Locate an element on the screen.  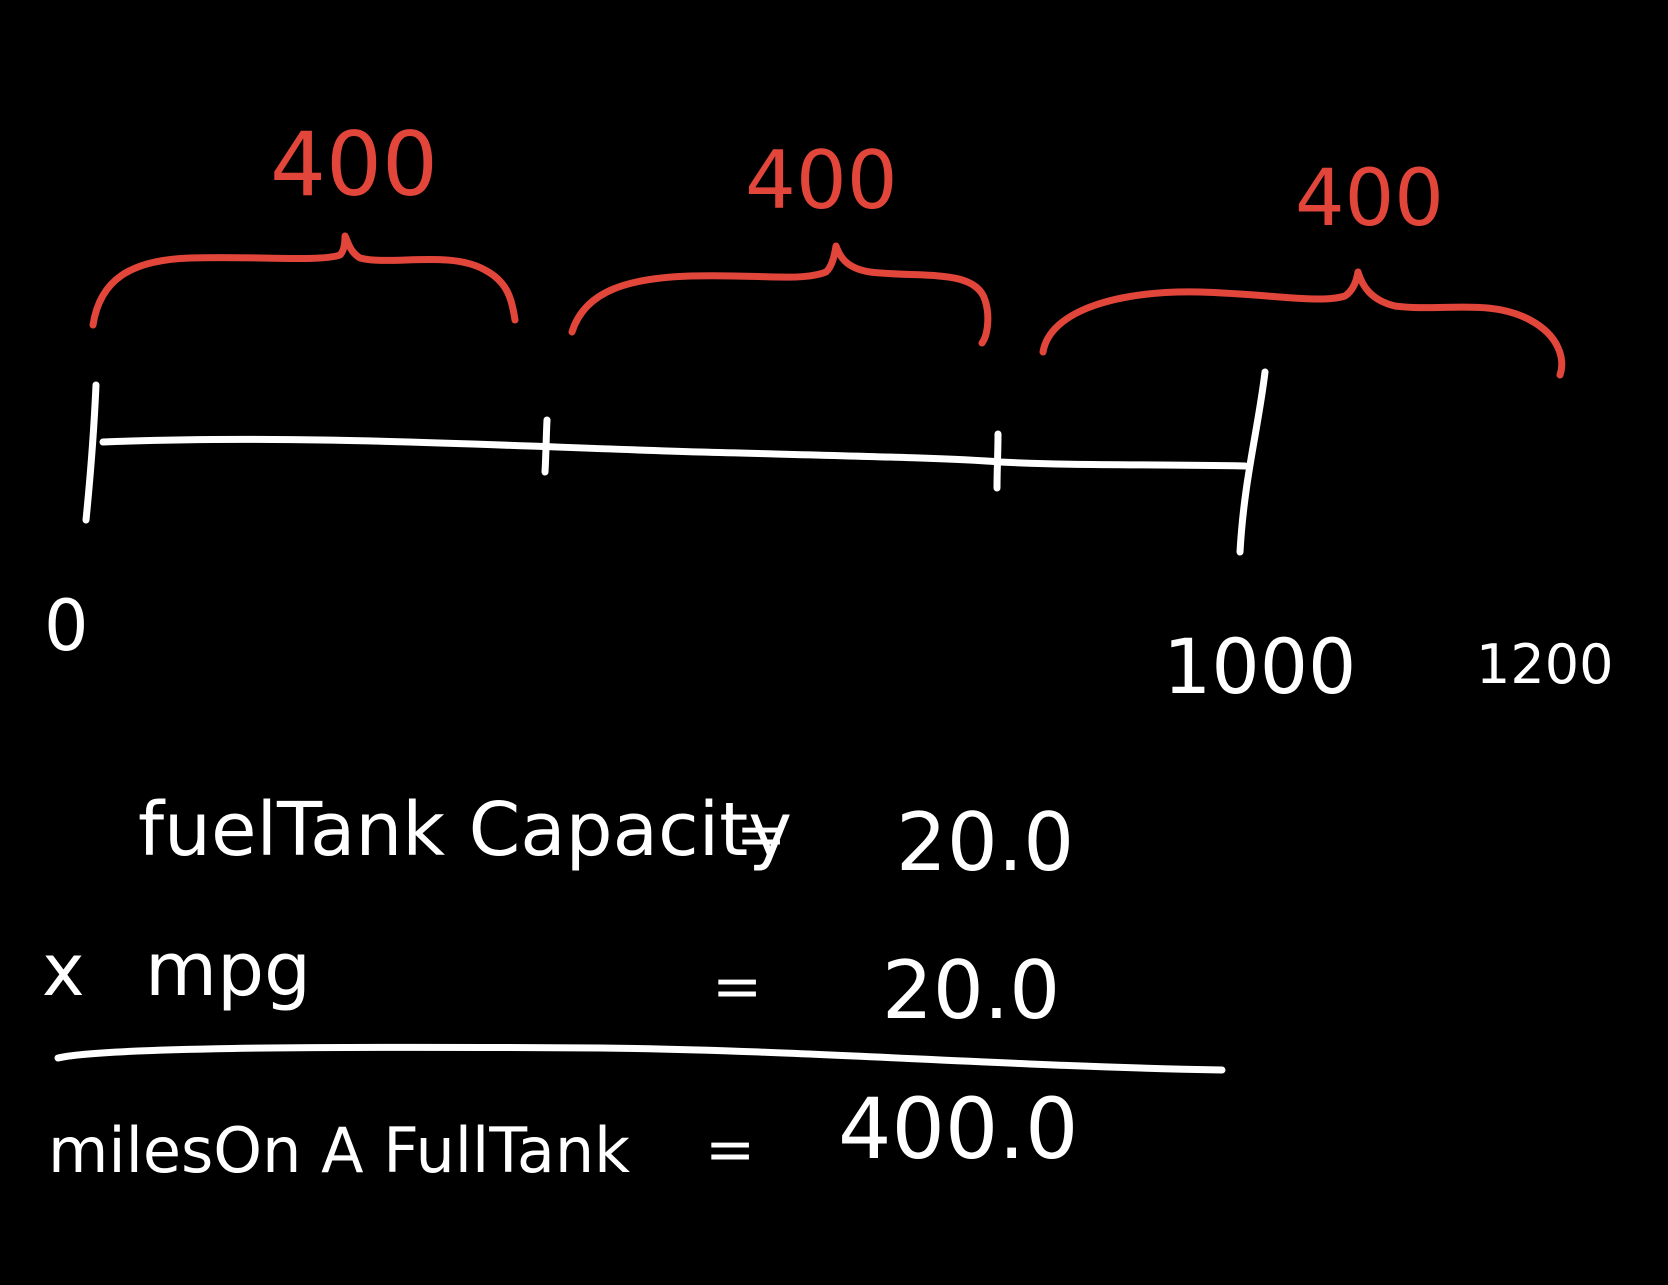
tick-label-end: 1000 is located at coordinates (1259, 666).